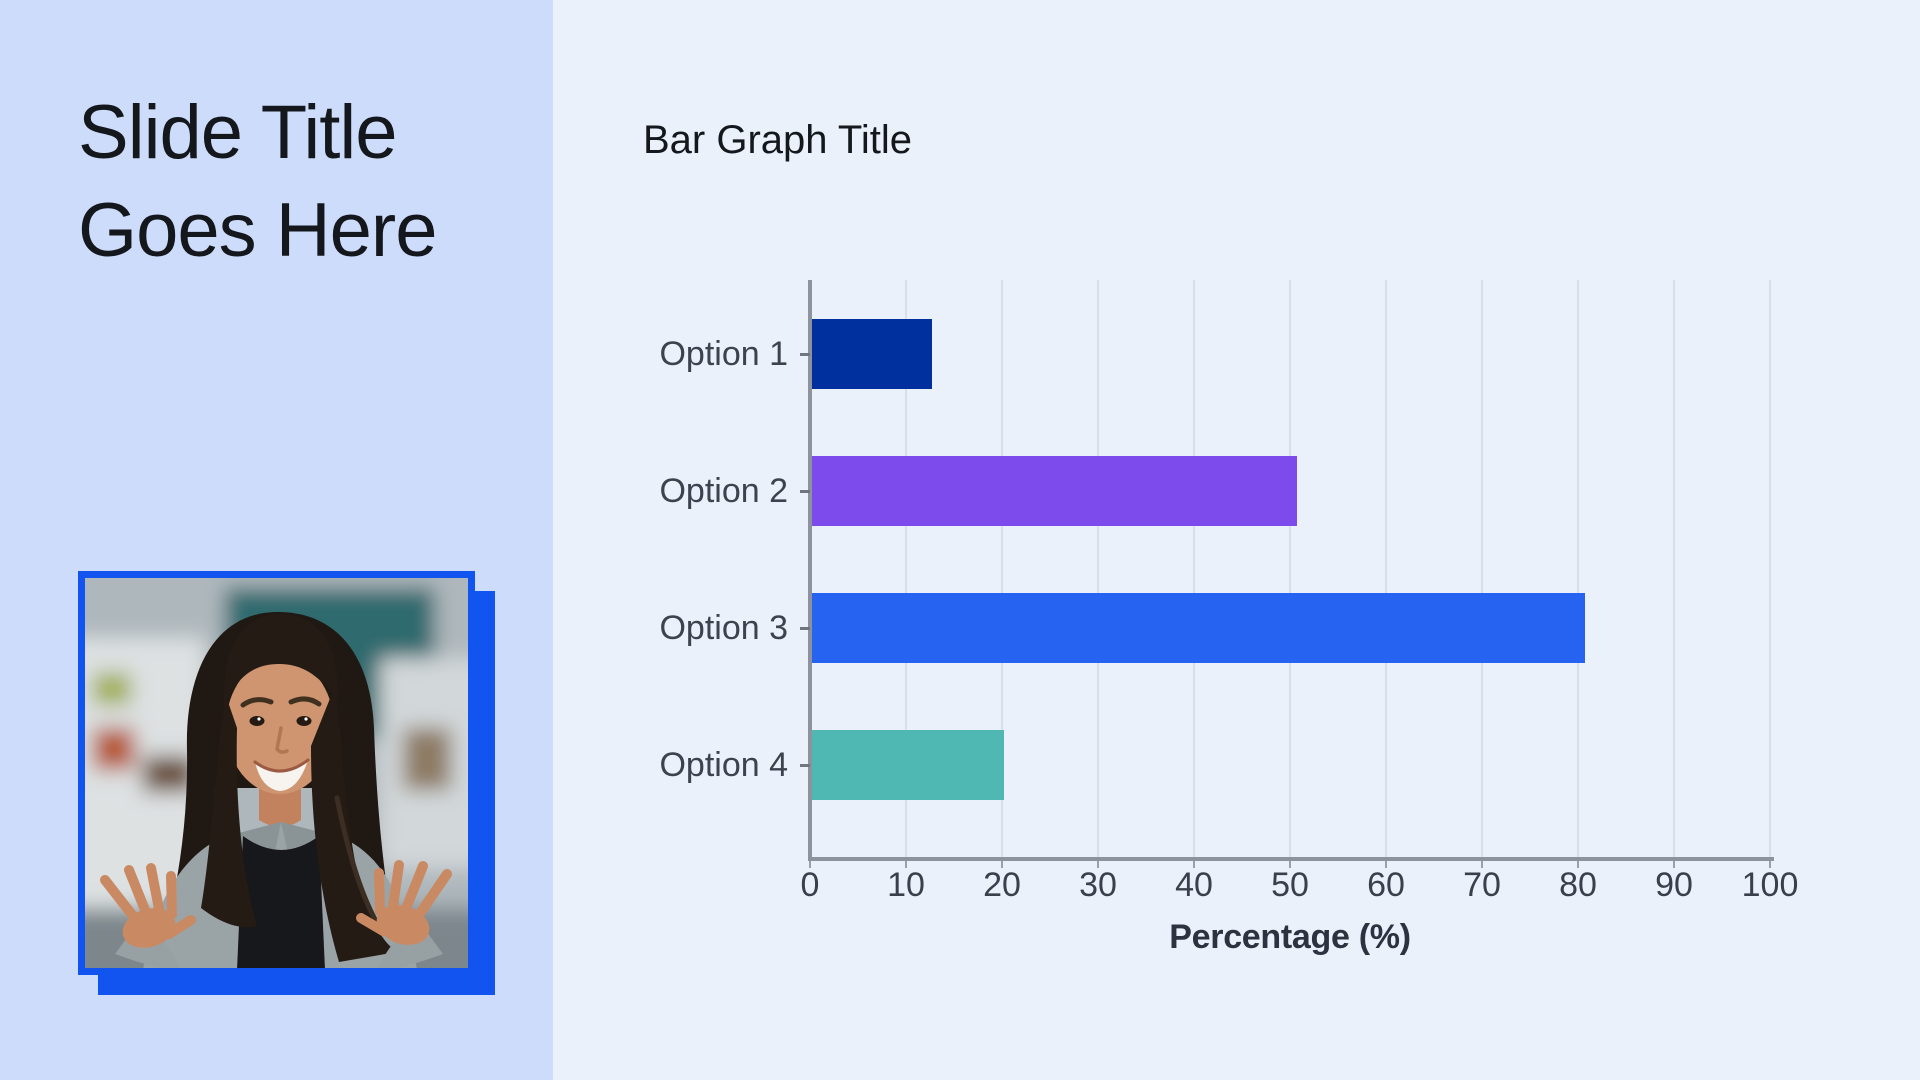  What do you see at coordinates (276, 790) in the screenshot?
I see `presenter-figure` at bounding box center [276, 790].